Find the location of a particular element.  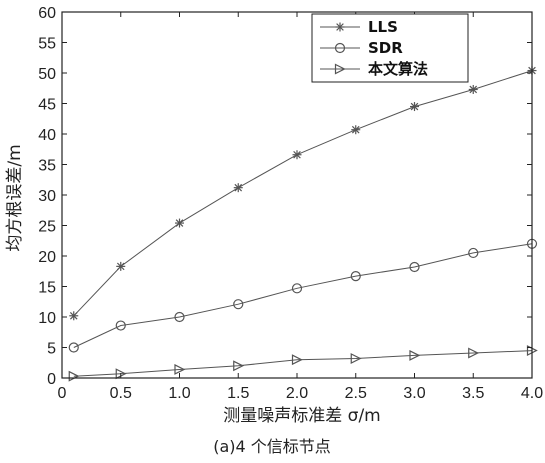

y-tick-label: 40 is located at coordinates (47, 135).